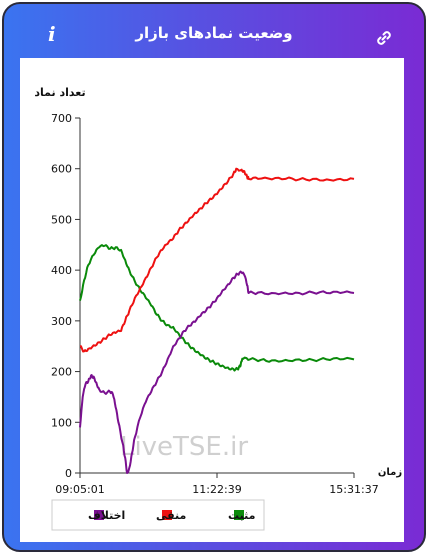 The width and height of the screenshot is (428, 554). I want to click on y-tick-label: 100, so click(61, 422).